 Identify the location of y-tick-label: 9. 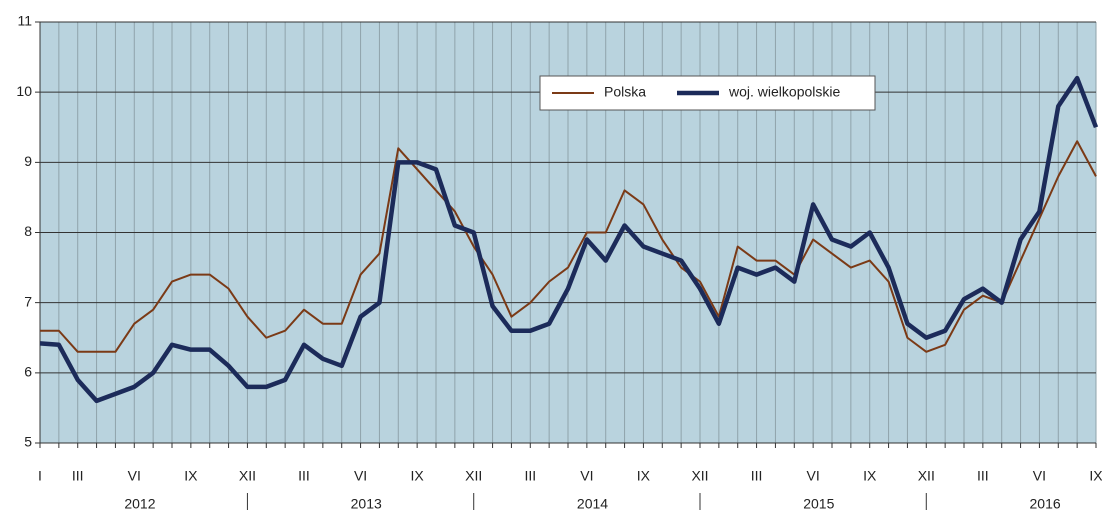
(28, 161).